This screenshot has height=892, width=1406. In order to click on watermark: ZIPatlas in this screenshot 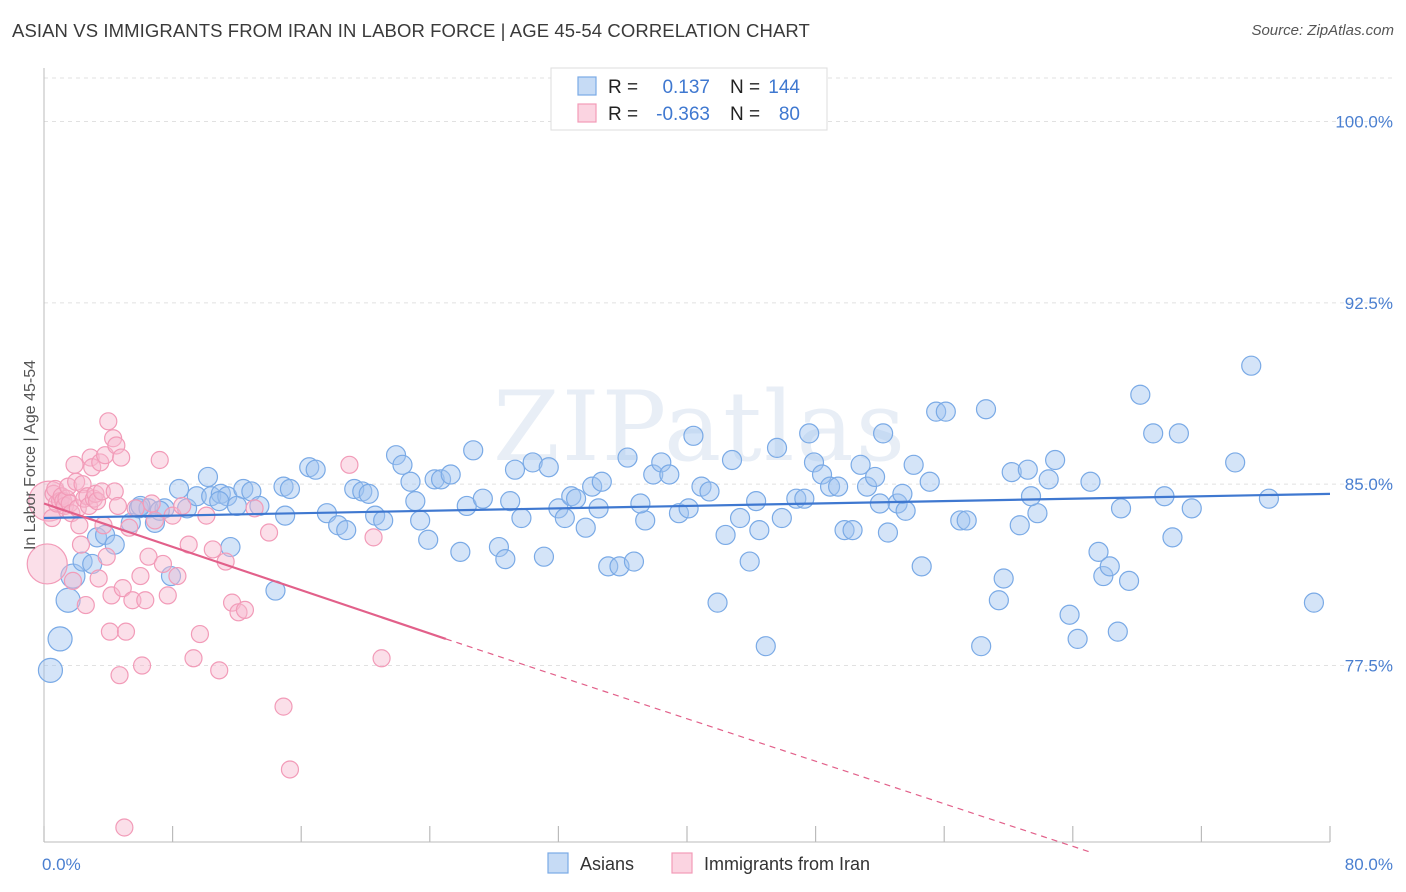, I will do `click(700, 427)`.